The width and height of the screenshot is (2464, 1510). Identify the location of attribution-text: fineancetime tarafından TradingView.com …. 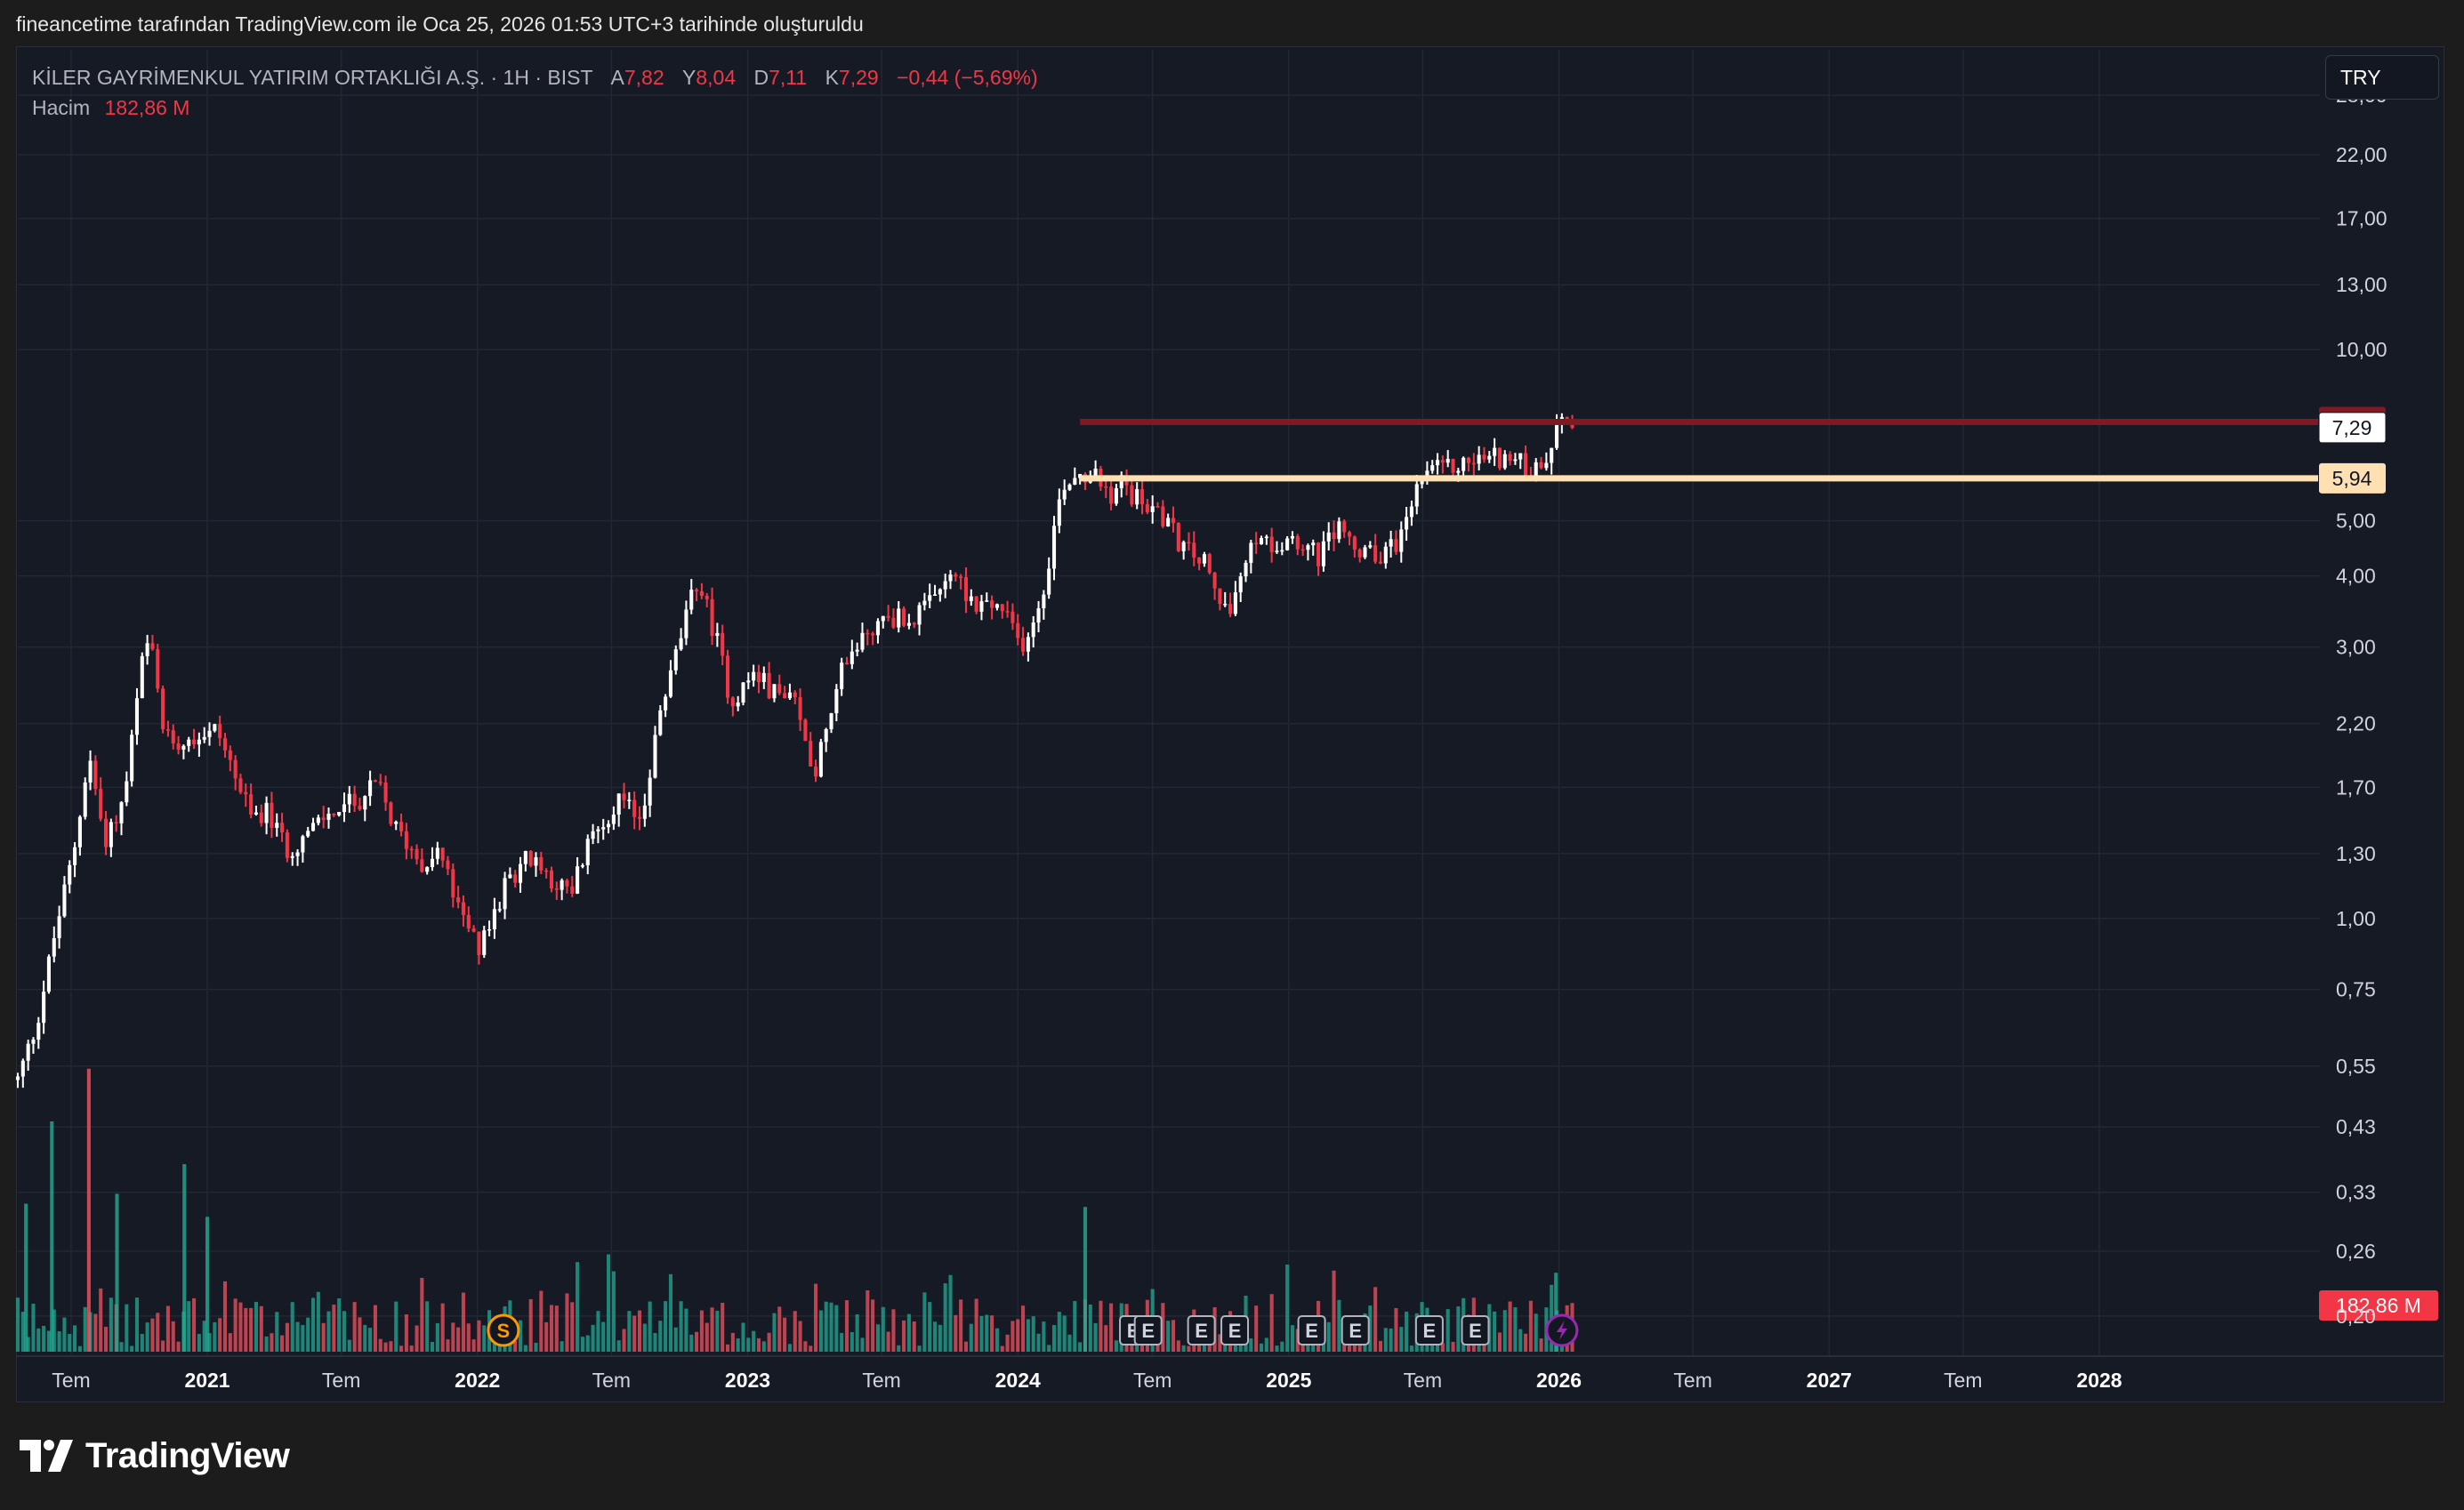
(440, 24).